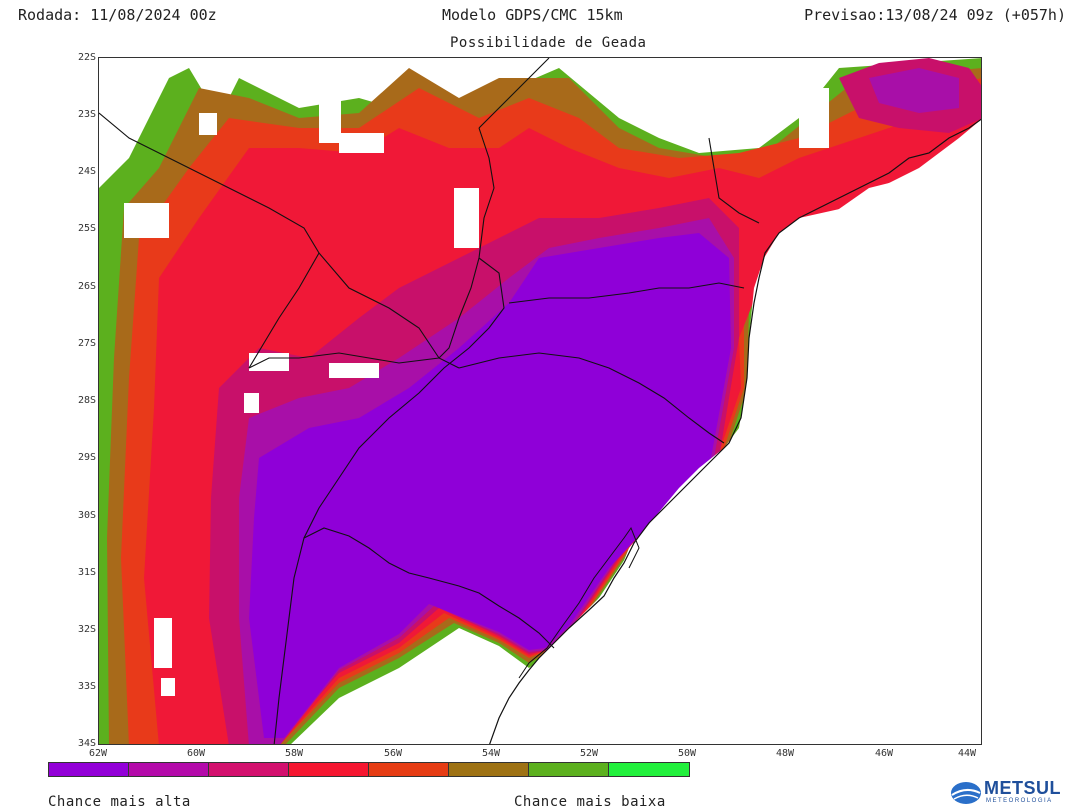 The image size is (1080, 812). Describe the element at coordinates (196, 753) in the screenshot. I see `lon-label: 60W` at that location.